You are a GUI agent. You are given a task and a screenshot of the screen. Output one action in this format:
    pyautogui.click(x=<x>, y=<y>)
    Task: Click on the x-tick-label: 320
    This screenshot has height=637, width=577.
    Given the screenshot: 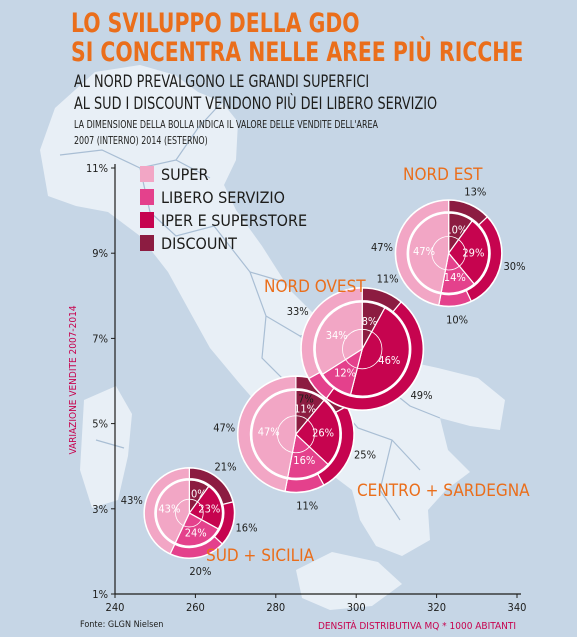 What is the action you would take?
    pyautogui.click(x=436, y=607)
    